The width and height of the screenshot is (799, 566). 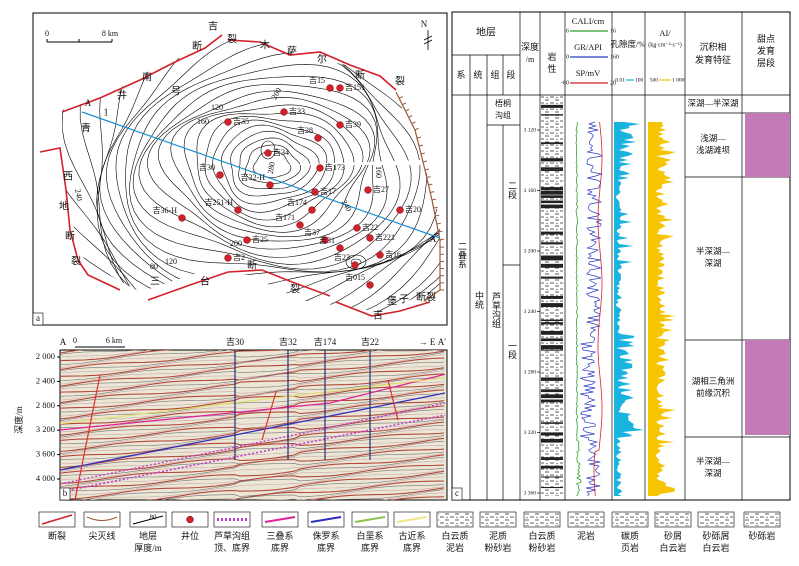 I want to click on well-label: 吉27, so click(x=381, y=189).